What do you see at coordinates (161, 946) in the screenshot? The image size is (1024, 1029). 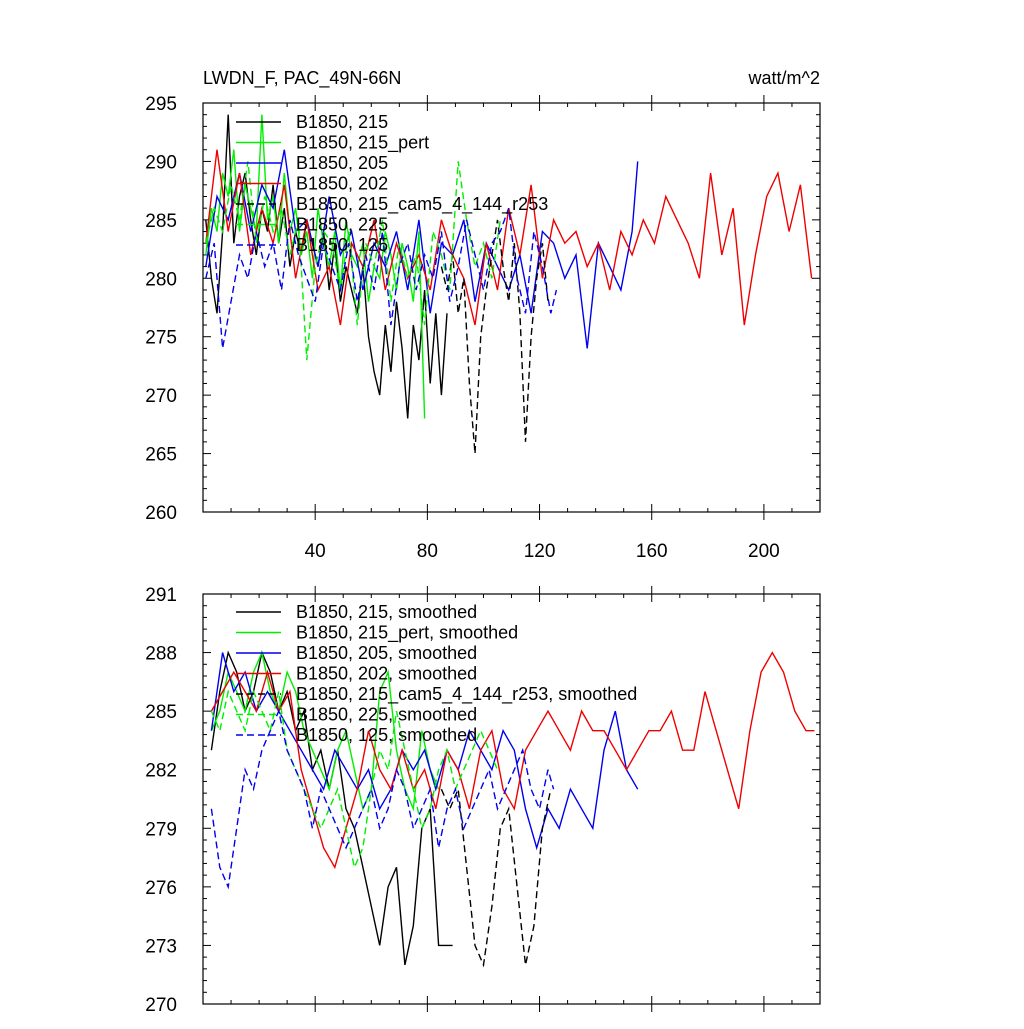 I see `y-tick-label: 273` at bounding box center [161, 946].